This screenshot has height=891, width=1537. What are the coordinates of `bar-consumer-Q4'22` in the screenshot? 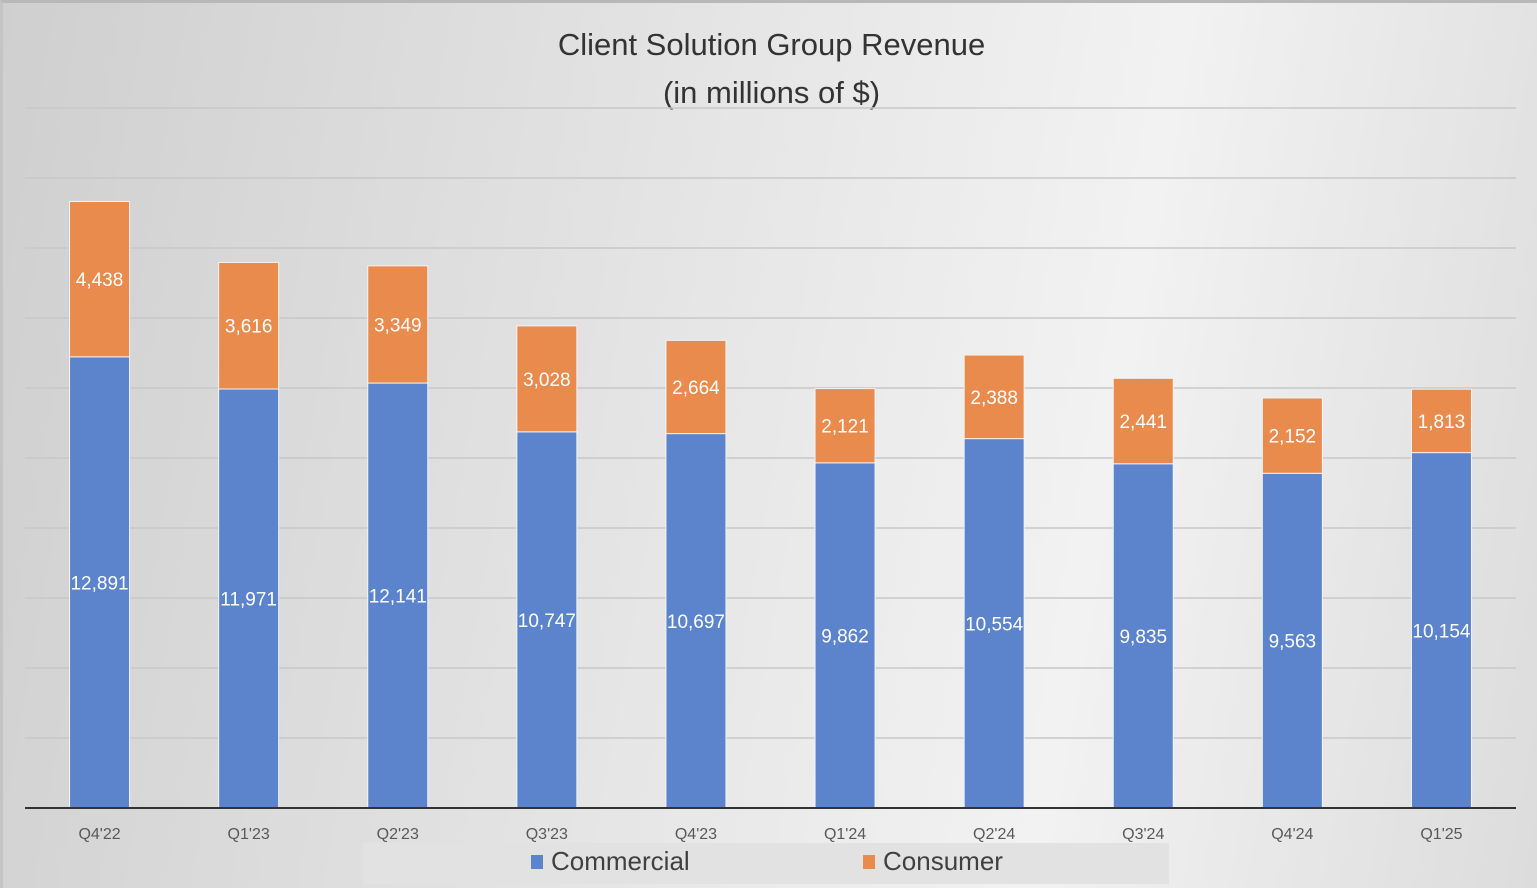 It's located at (100, 279).